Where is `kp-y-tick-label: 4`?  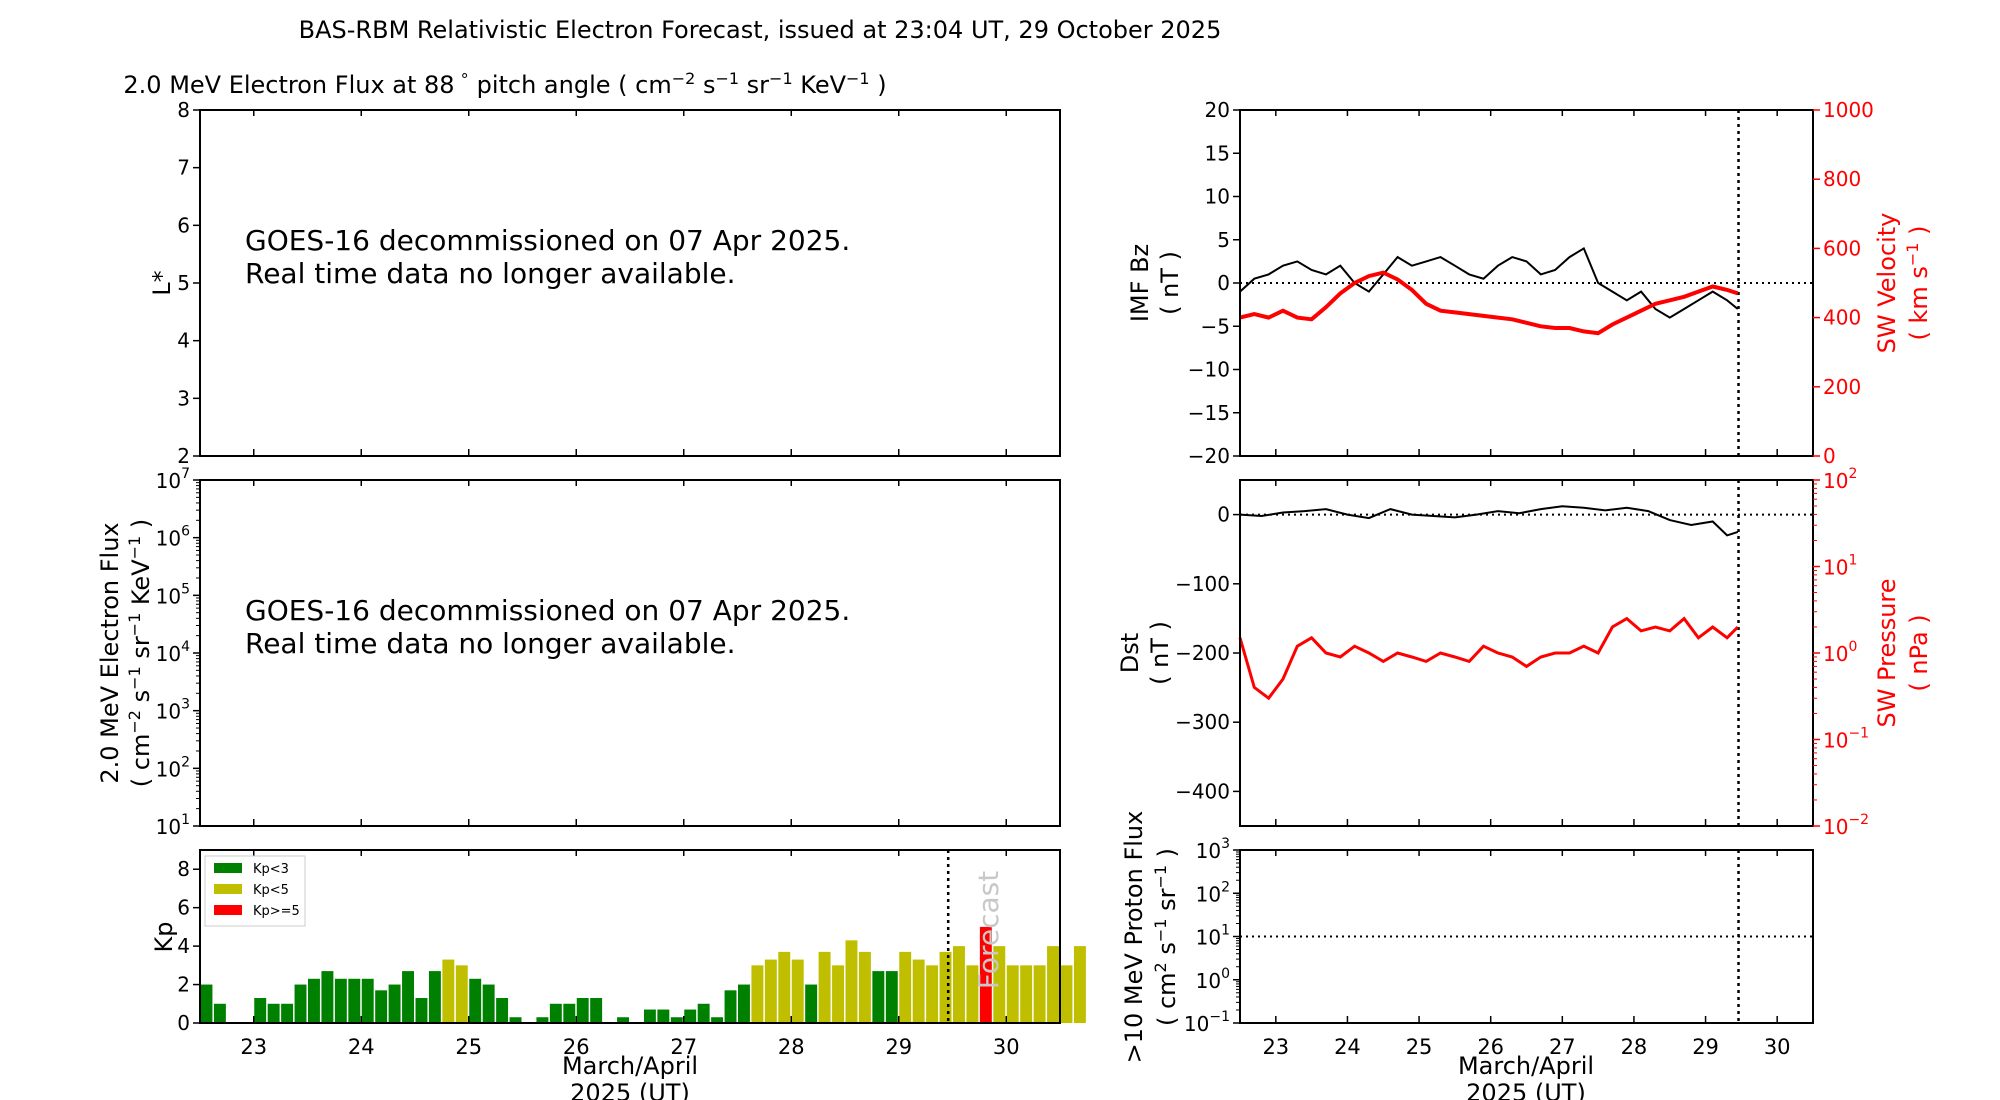
kp-y-tick-label: 4 is located at coordinates (183, 946).